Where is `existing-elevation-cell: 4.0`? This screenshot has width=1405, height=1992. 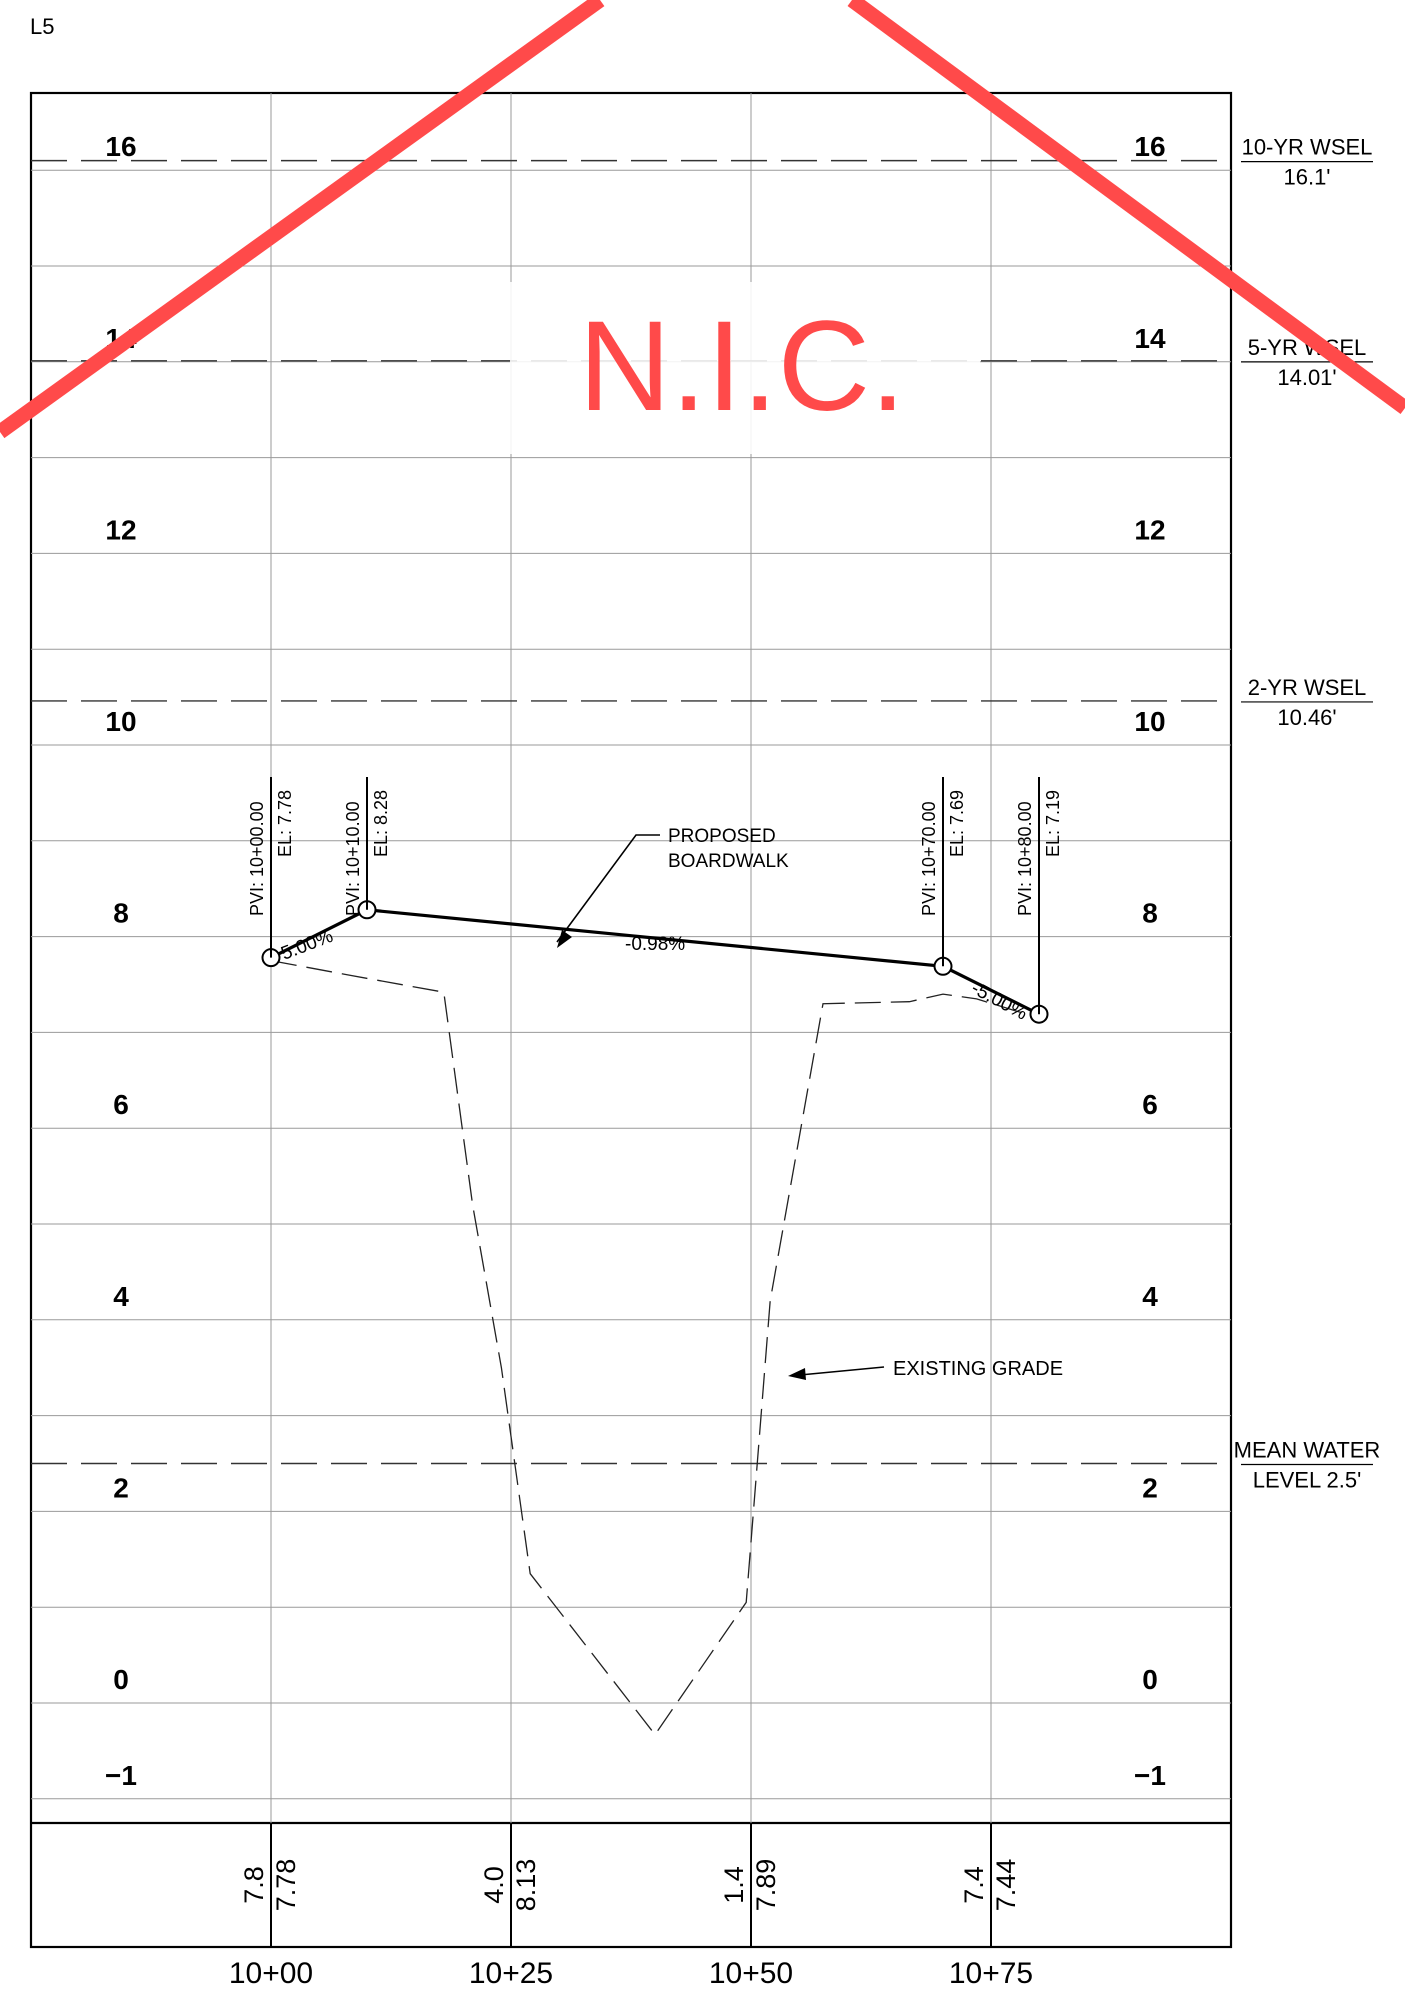 existing-elevation-cell: 4.0 is located at coordinates (494, 1885).